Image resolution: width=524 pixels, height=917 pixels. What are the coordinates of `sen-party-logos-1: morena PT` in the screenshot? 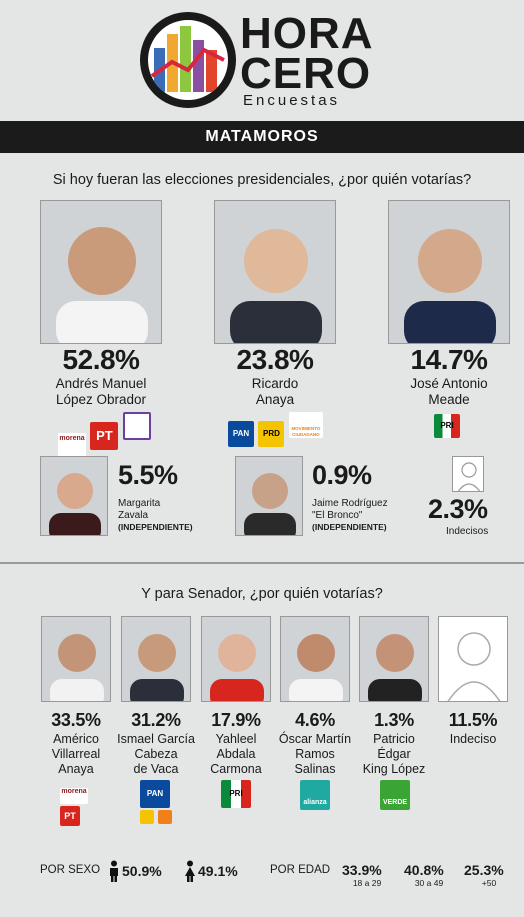 It's located at (75, 803).